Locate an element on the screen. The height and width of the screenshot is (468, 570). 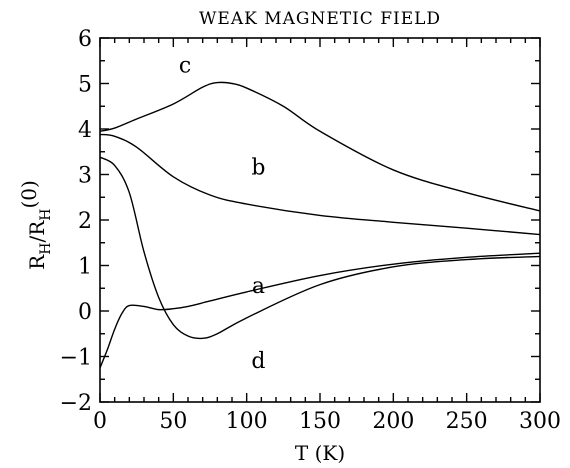
y-tick-label: 4 is located at coordinates (85, 130).